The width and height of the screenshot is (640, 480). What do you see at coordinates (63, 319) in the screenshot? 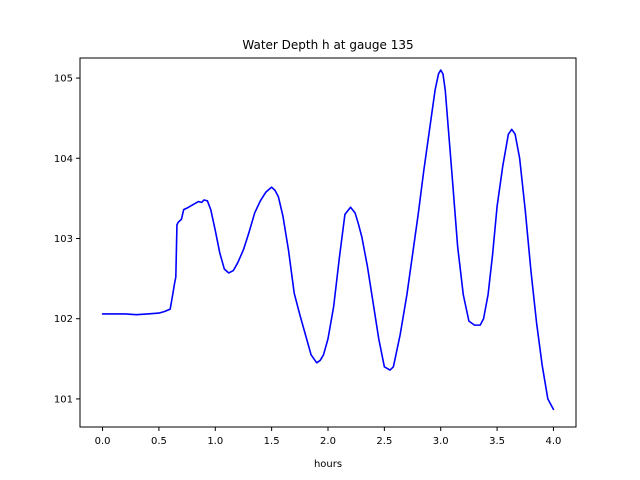
I see `y-tick-label: 102` at bounding box center [63, 319].